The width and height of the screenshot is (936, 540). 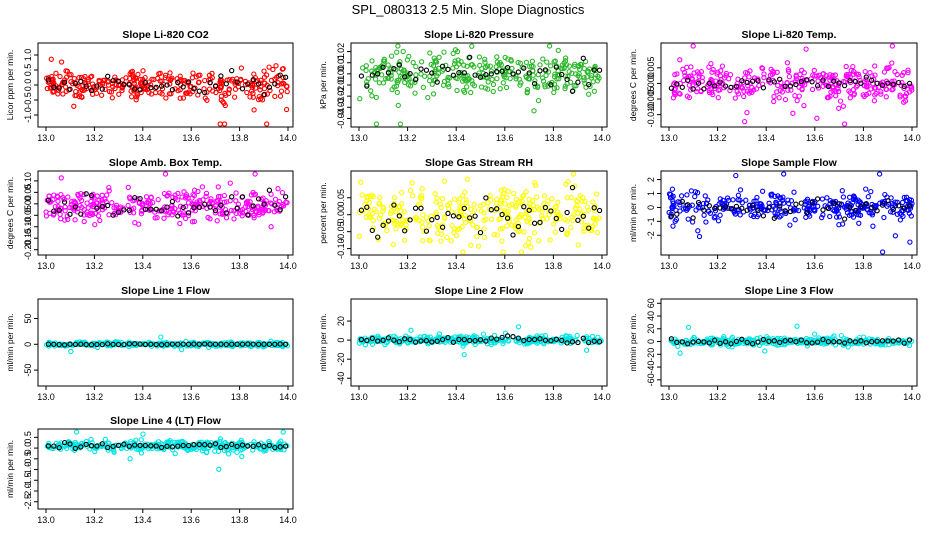 What do you see at coordinates (28, 193) in the screenshot?
I see `y-tick-label: 0.05` at bounding box center [28, 193].